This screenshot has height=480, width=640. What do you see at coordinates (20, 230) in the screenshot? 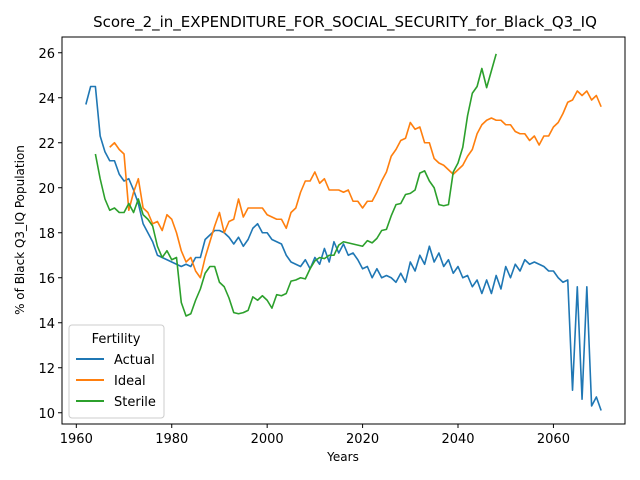
I see `y-axis-label: % of Black Q3_IQ Population` at bounding box center [20, 230].